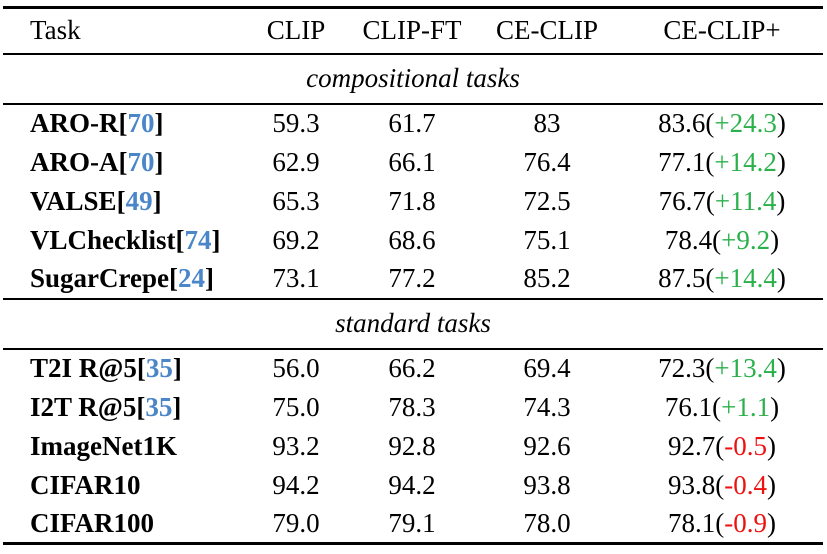 The image size is (827, 554). I want to click on clip-ft-value: 77.2, so click(412, 279).